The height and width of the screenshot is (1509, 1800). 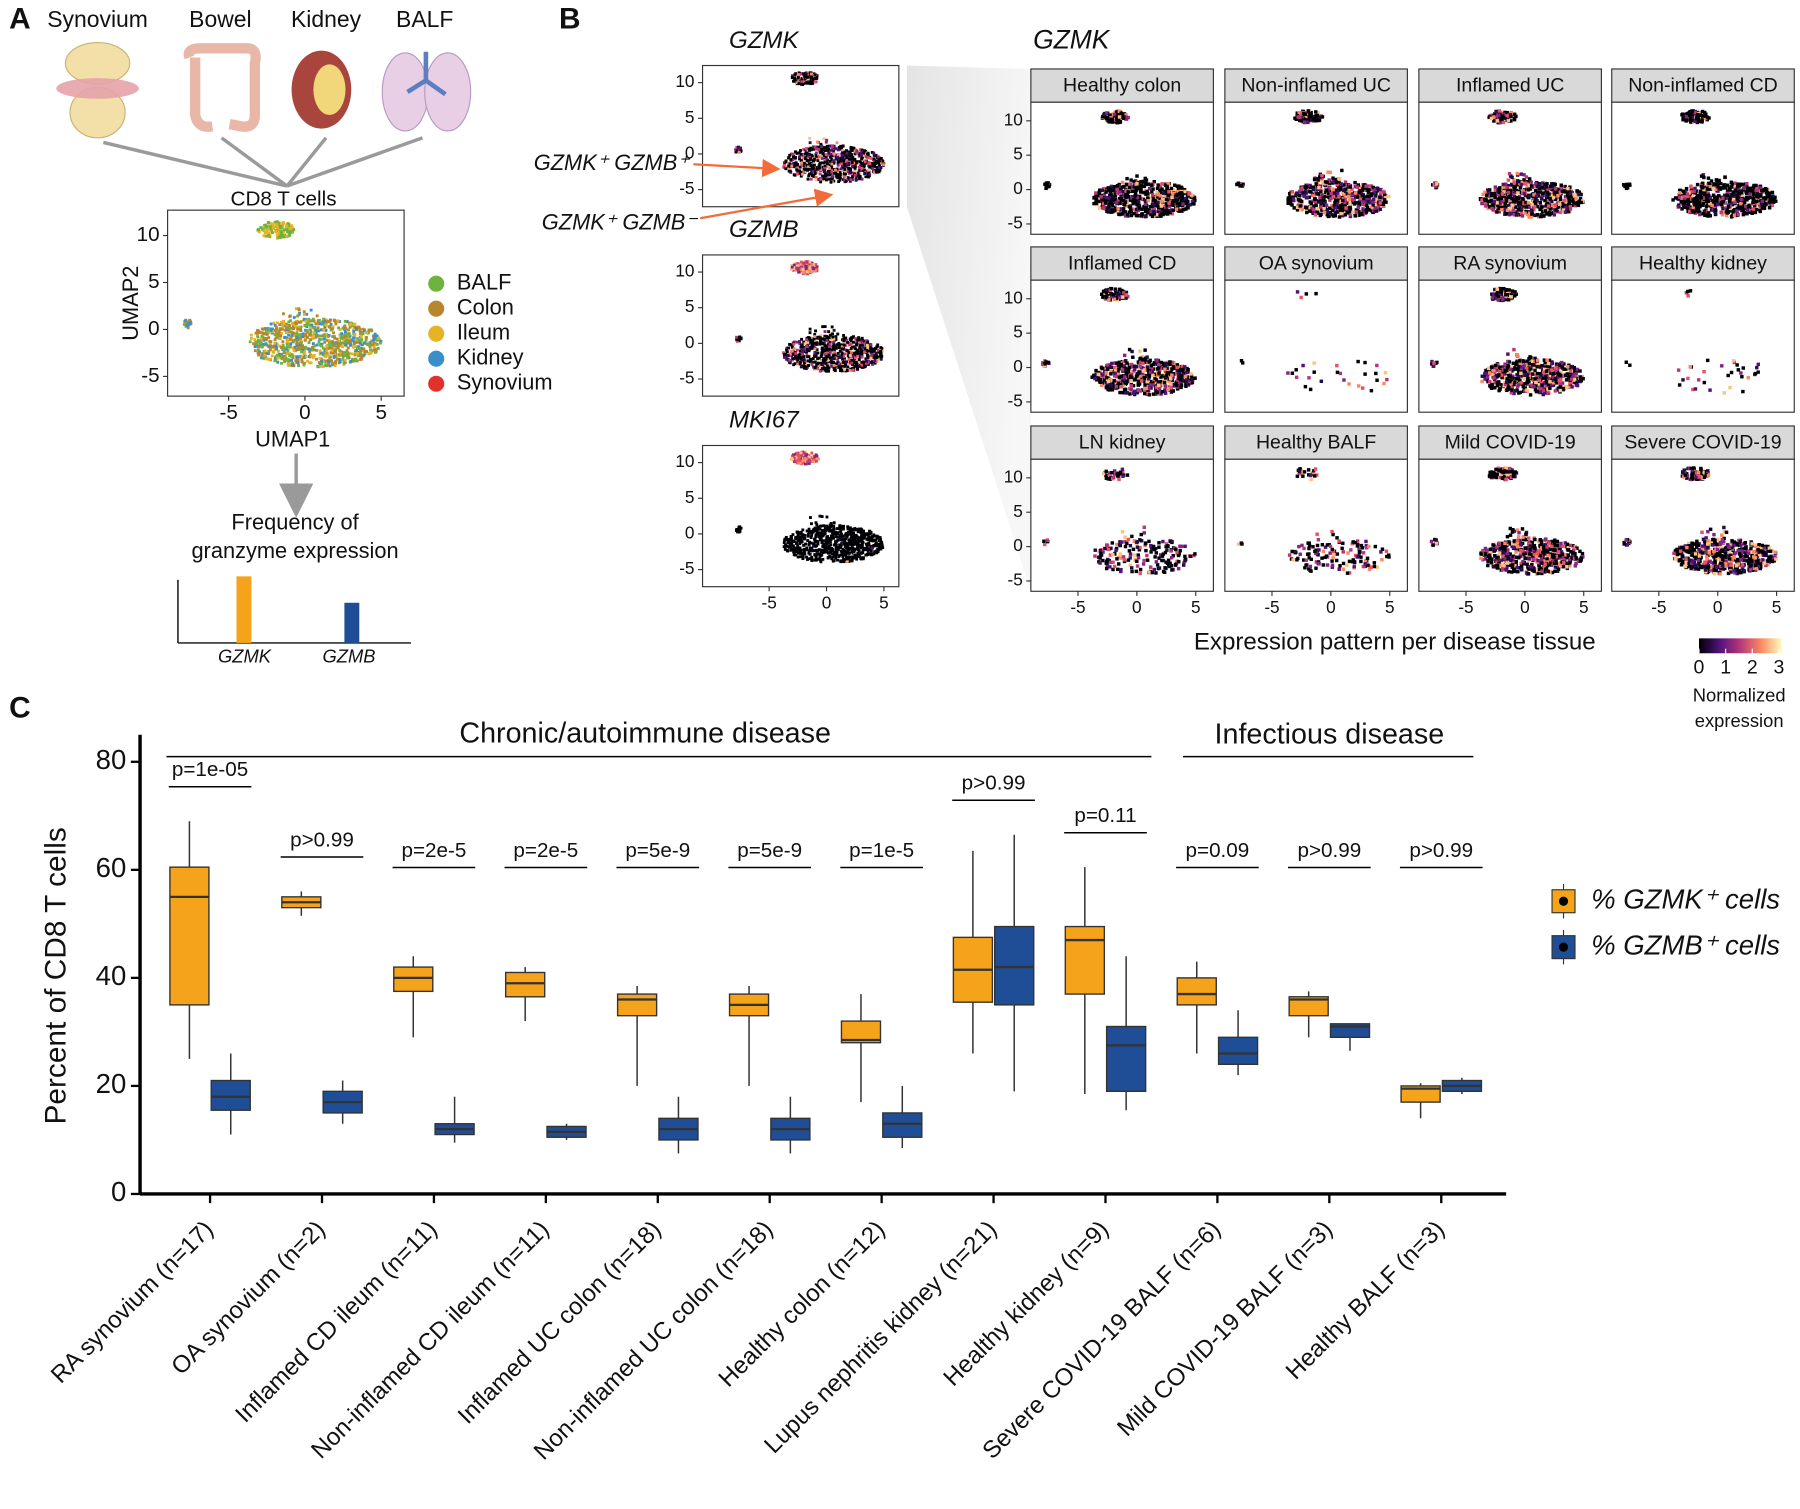 I want to click on panel-frame, so click(x=801, y=325).